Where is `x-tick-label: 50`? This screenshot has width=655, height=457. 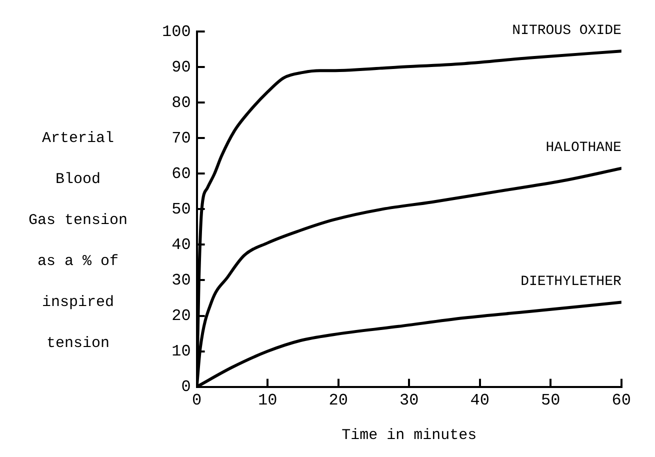 x-tick-label: 50 is located at coordinates (550, 401).